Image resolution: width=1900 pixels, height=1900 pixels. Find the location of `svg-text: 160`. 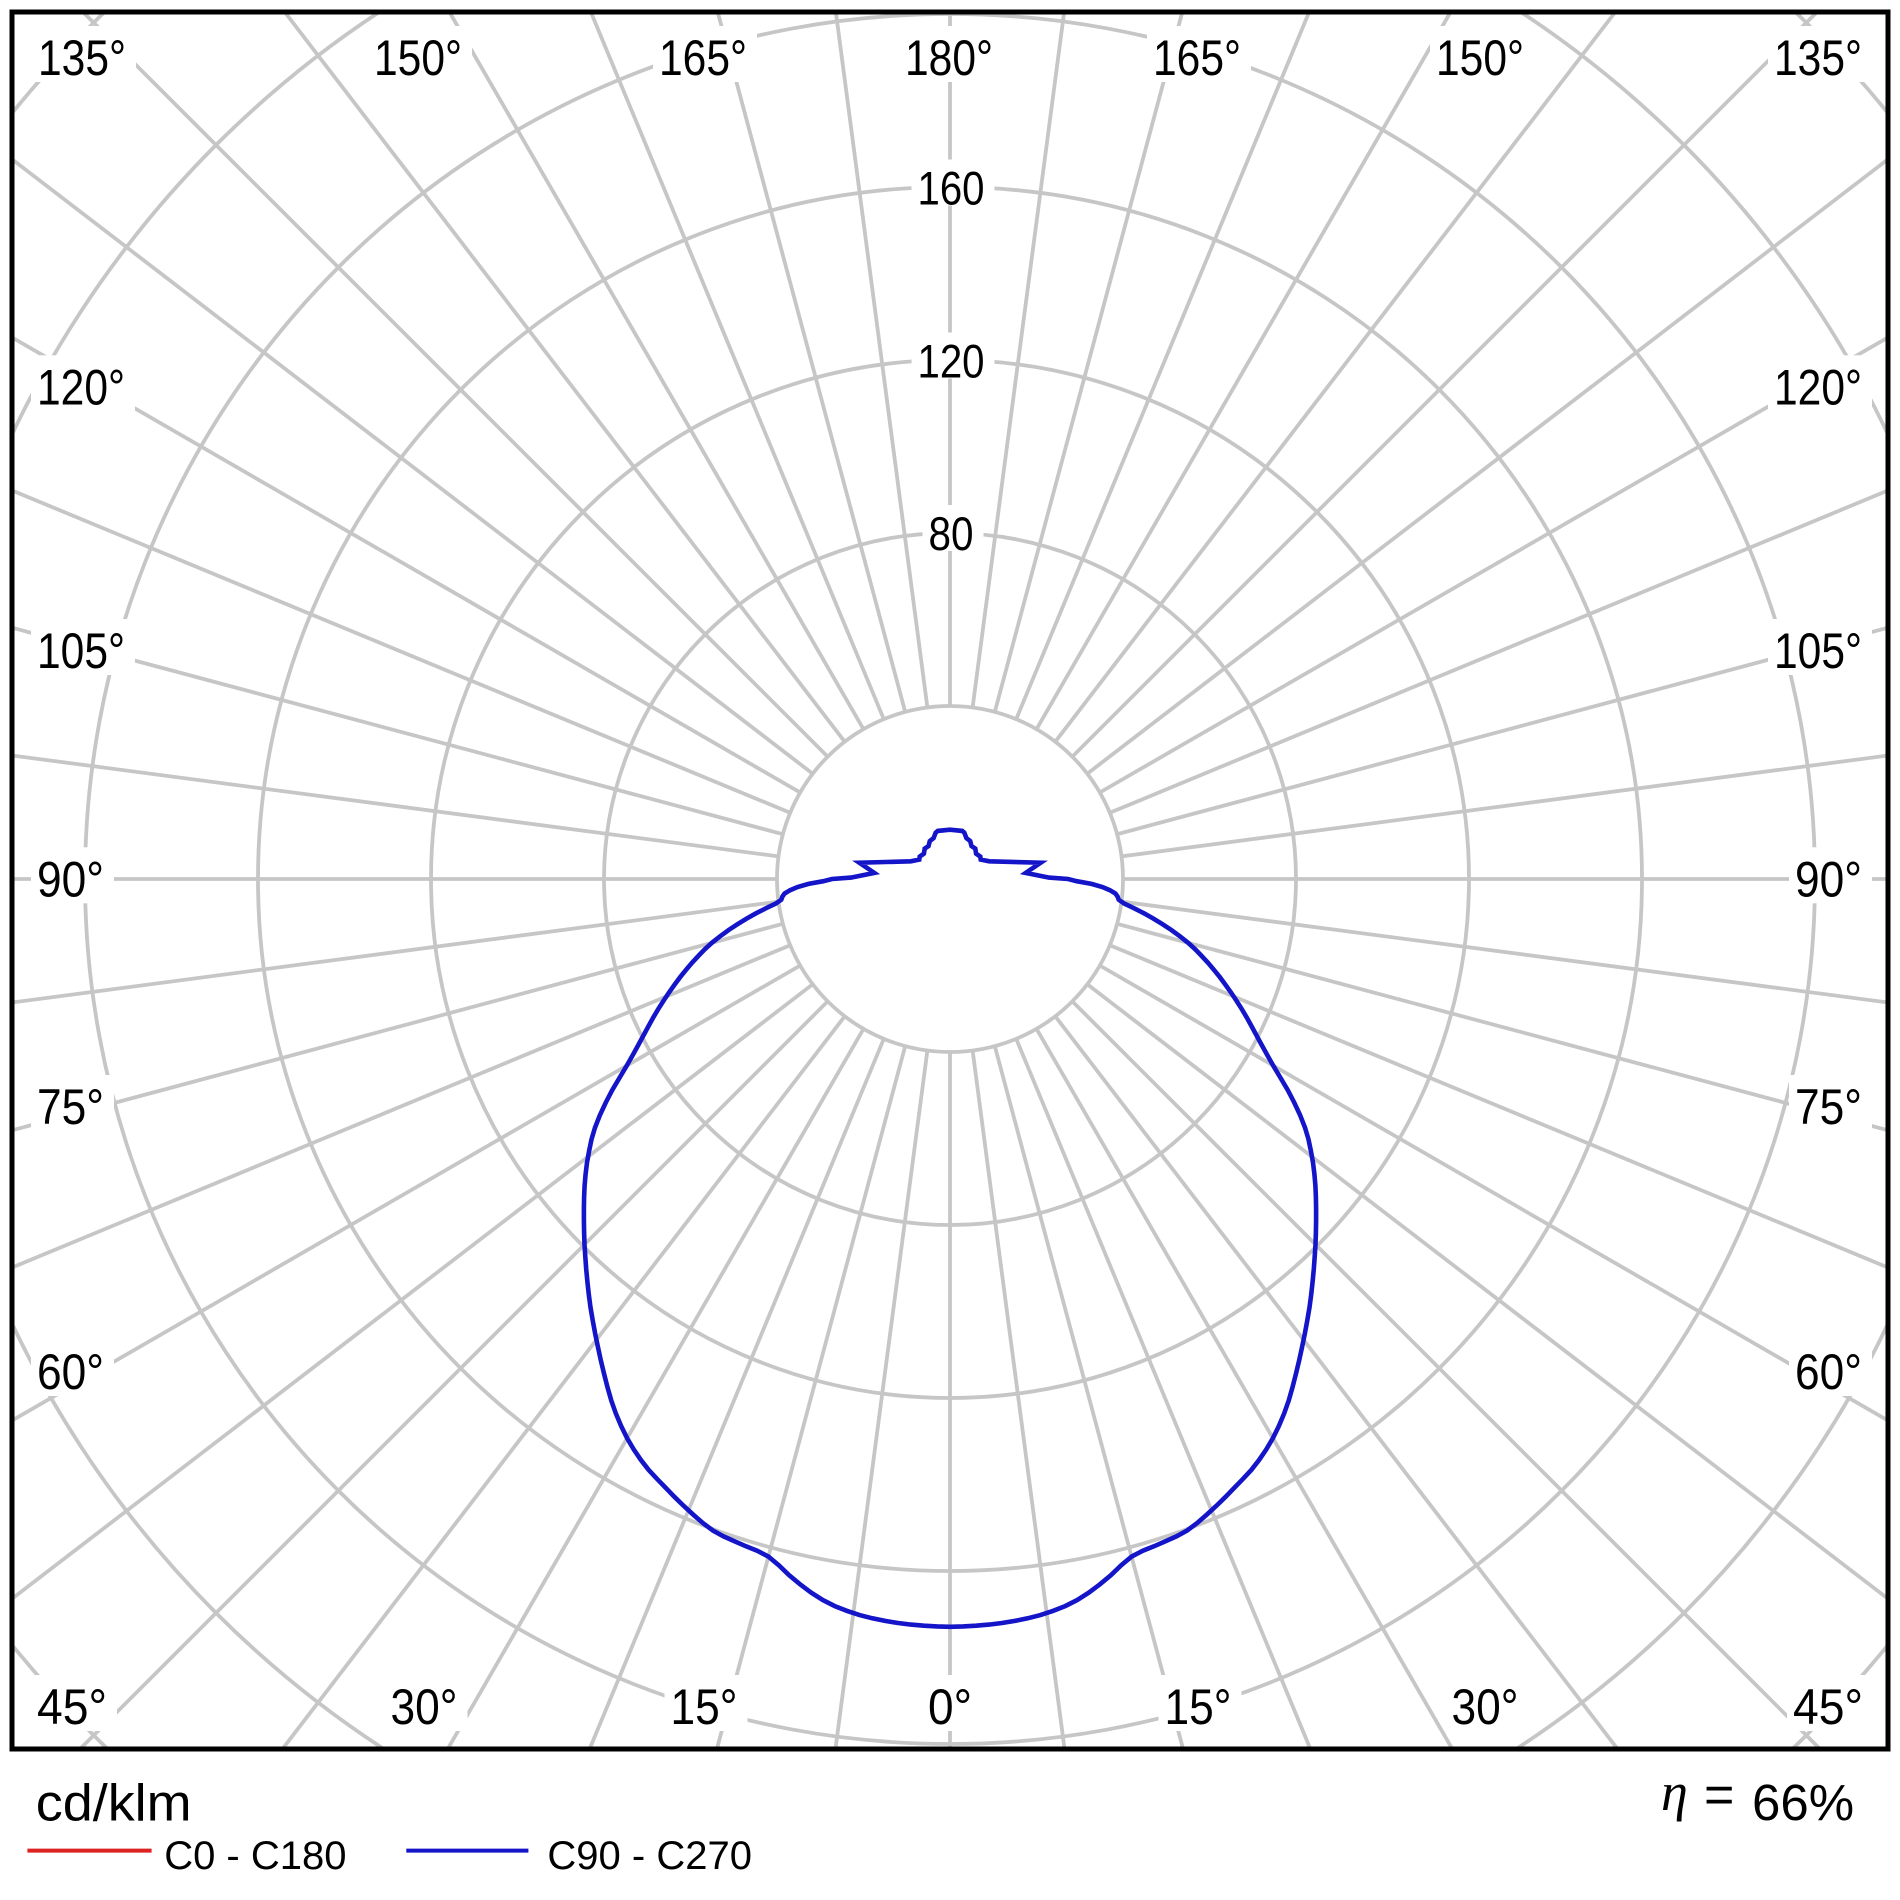

svg-text: 160 is located at coordinates (951, 188).